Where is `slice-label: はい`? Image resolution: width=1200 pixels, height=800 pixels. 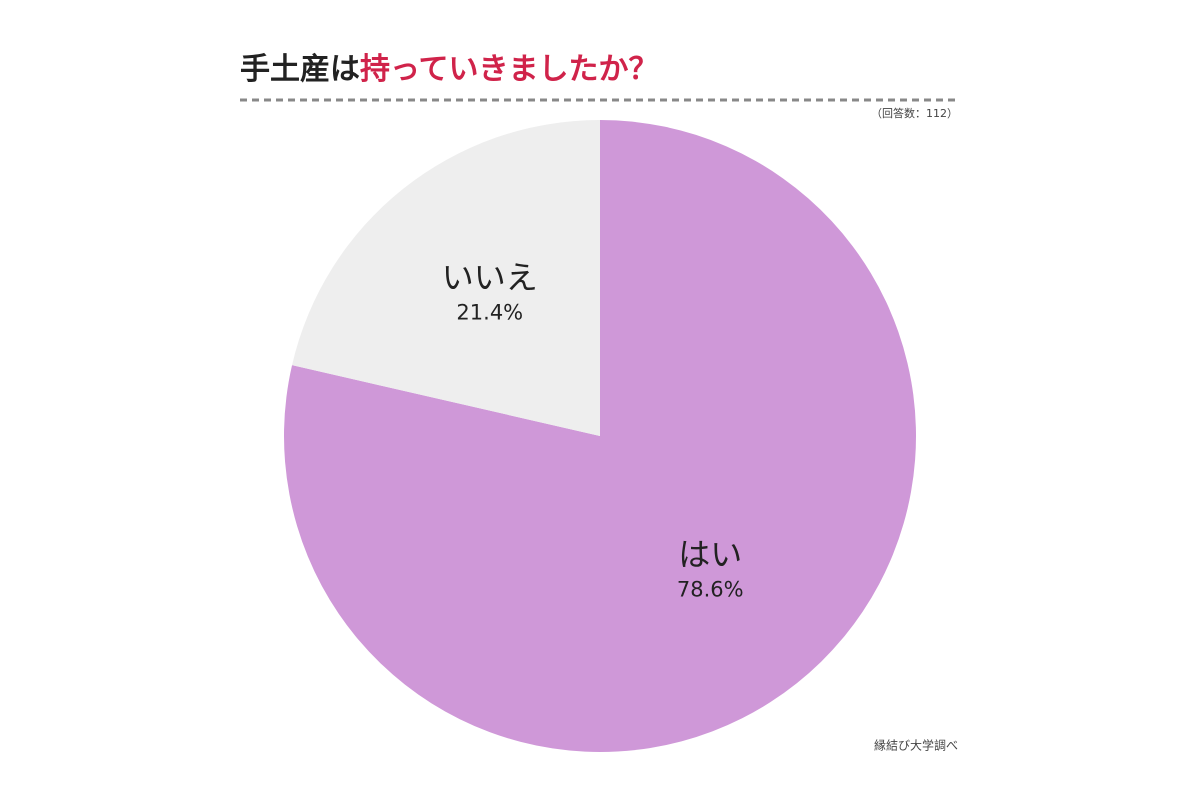
slice-label: はい is located at coordinates (710, 554).